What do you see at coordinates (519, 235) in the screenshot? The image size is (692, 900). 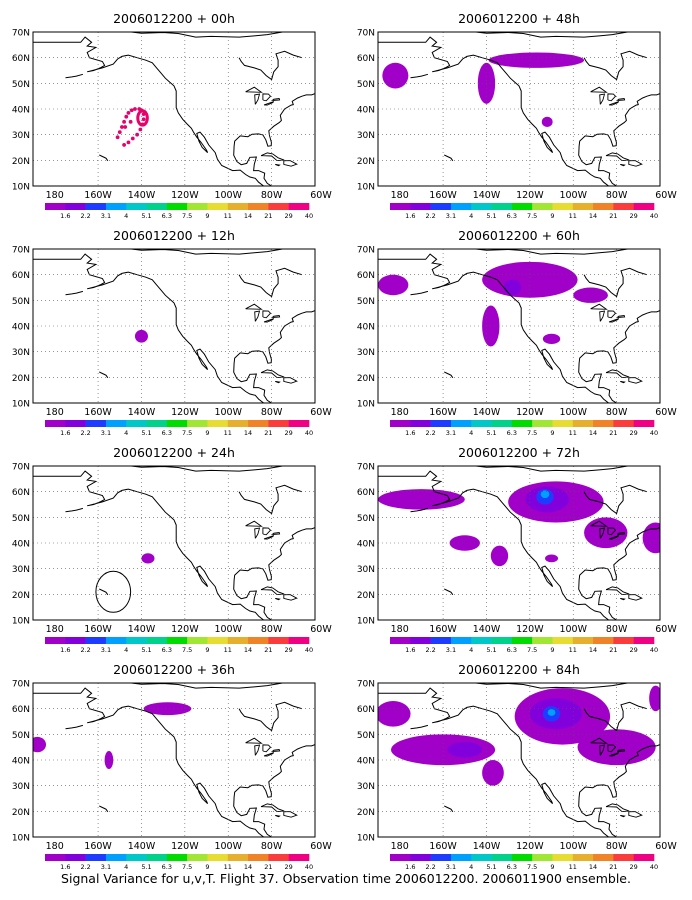 I see `panel-title: 2006012200 + 60h` at bounding box center [519, 235].